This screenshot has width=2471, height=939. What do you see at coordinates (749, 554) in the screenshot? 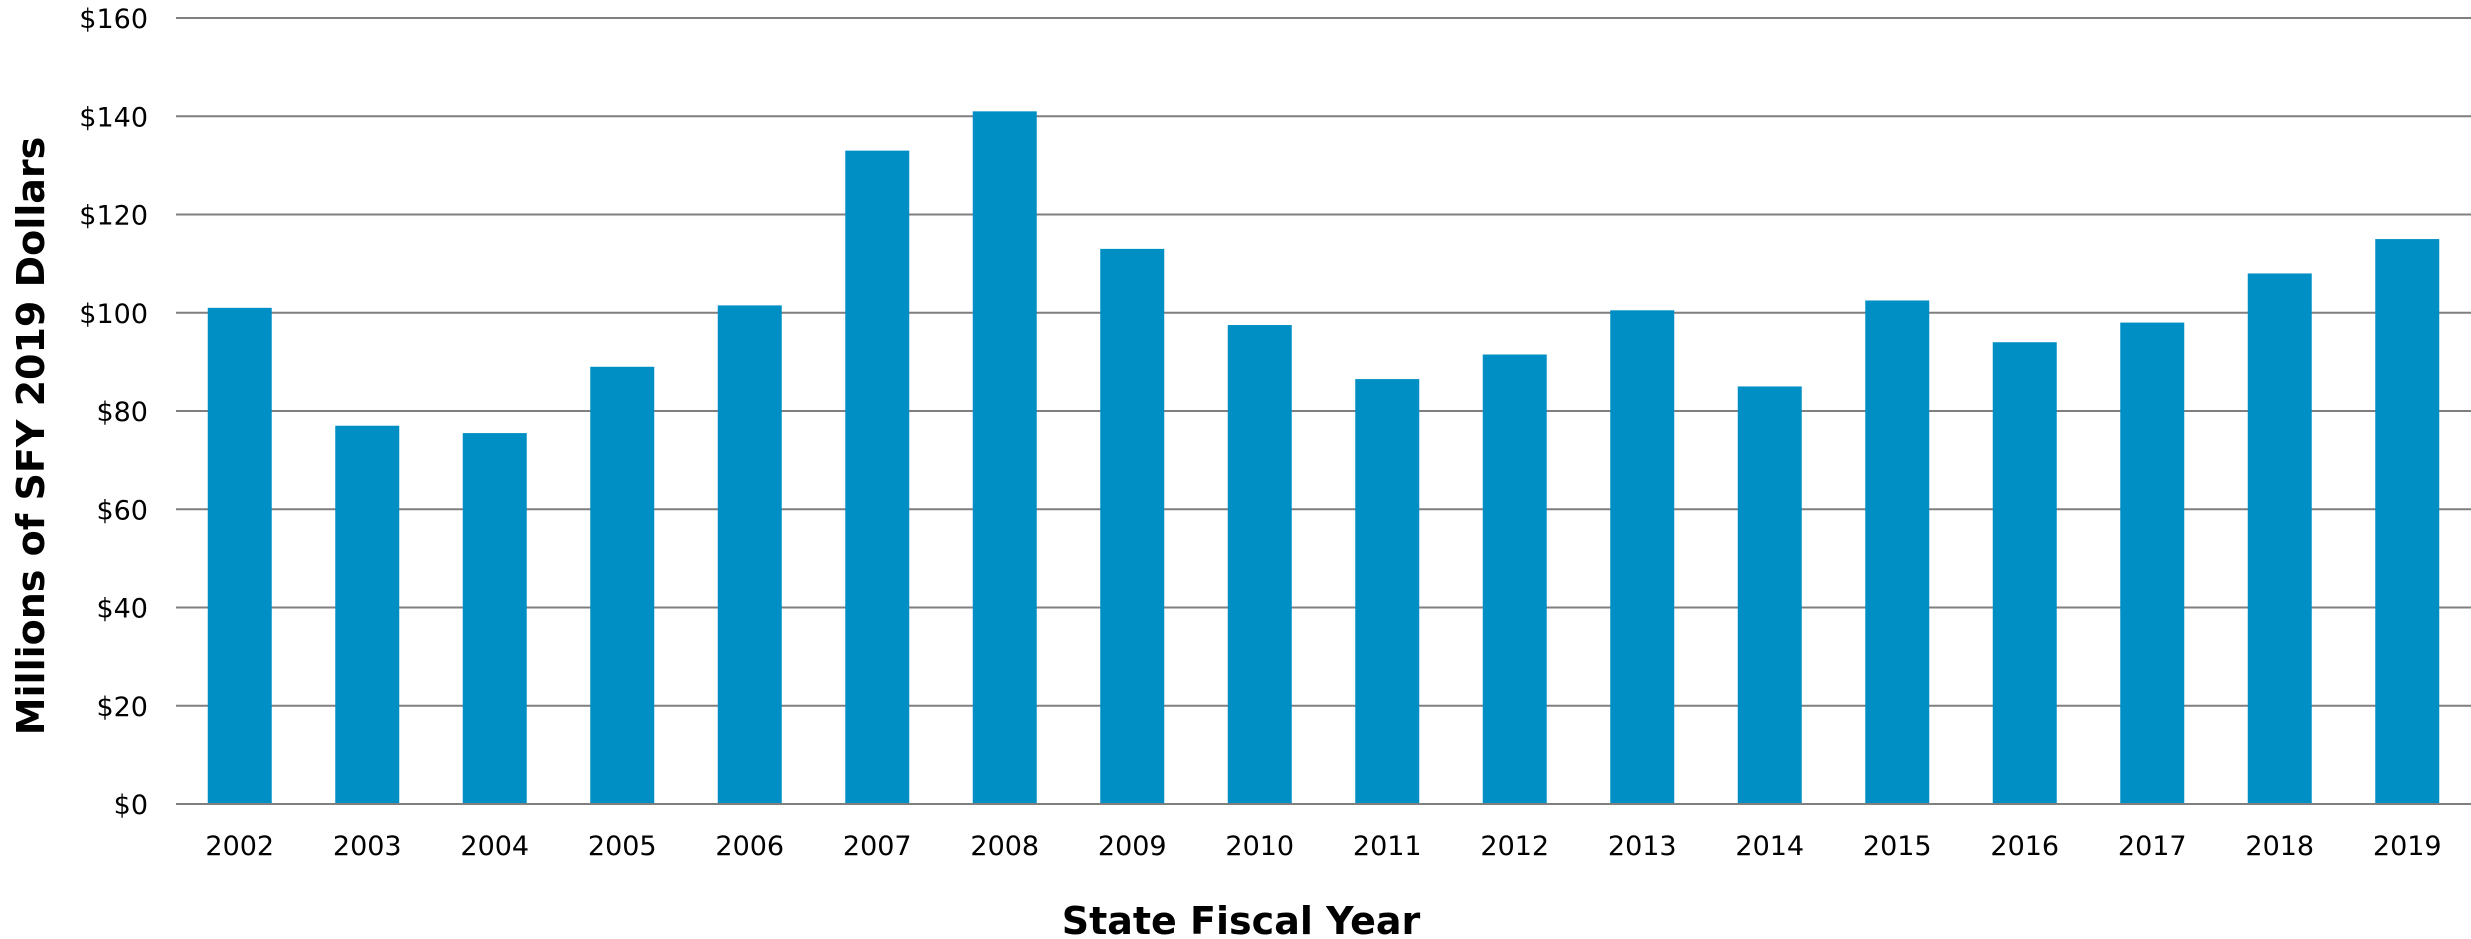
I see `bar-2006` at bounding box center [749, 554].